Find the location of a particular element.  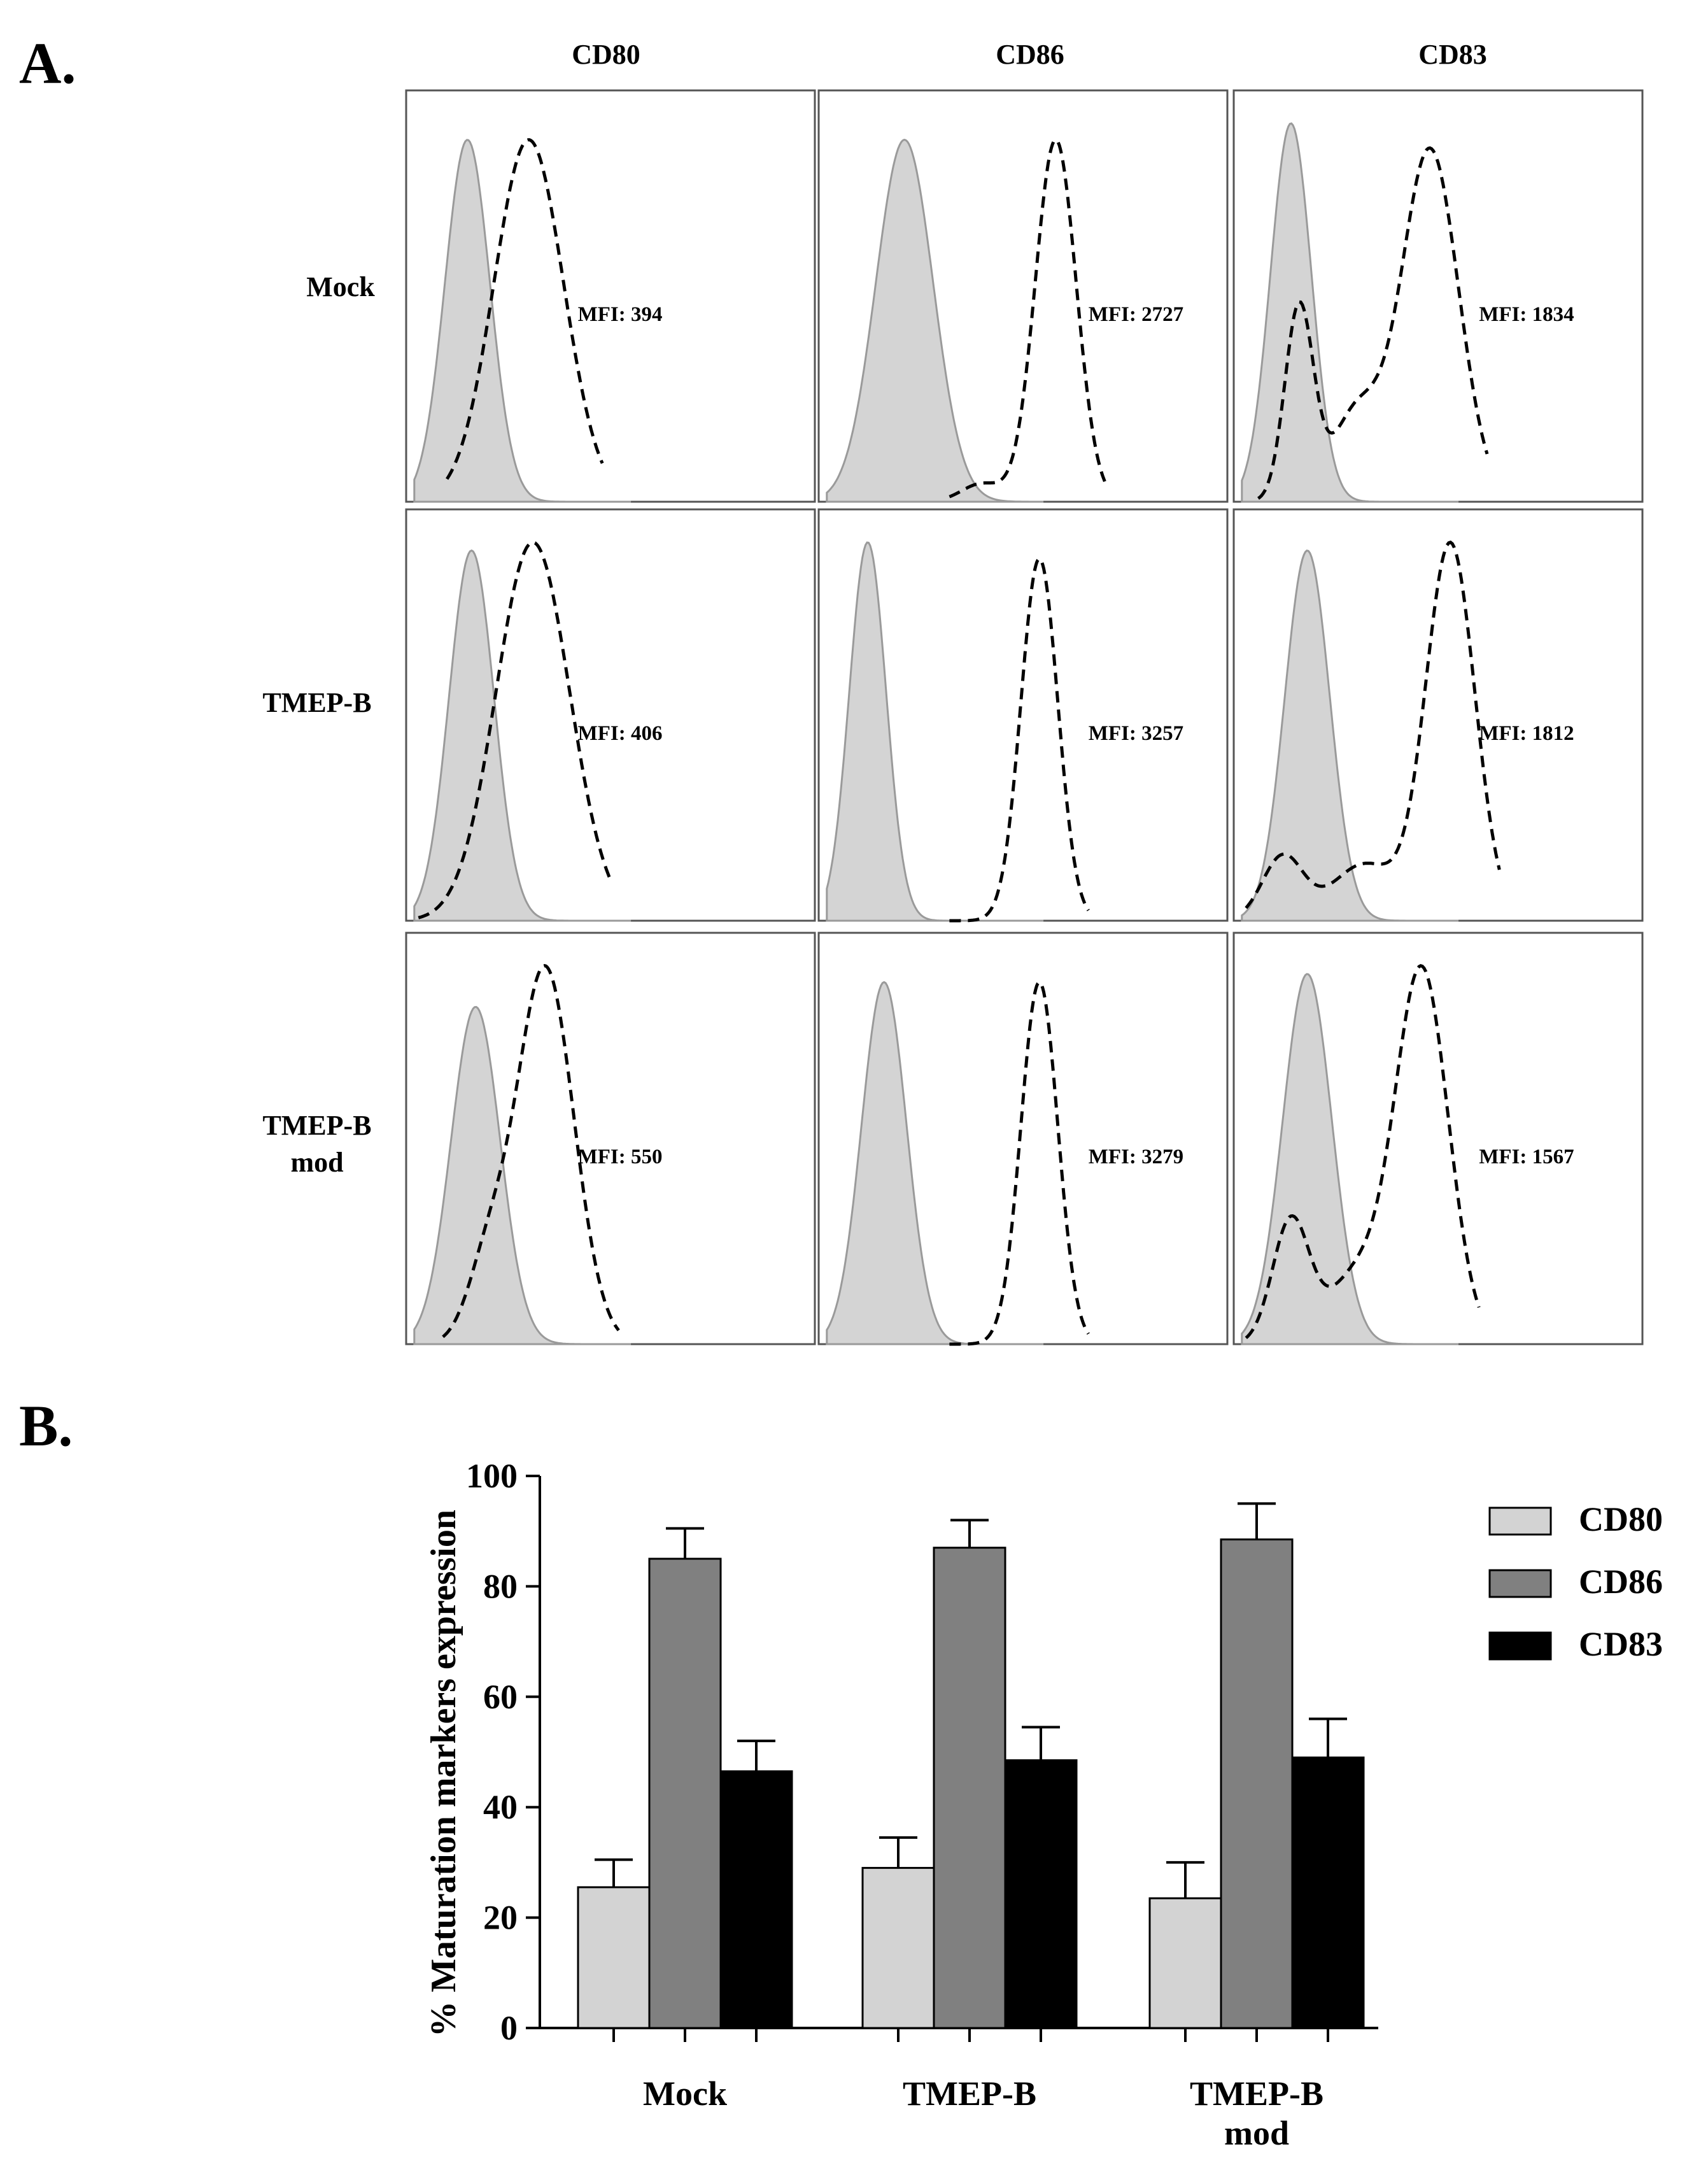

row-label-tmep-b-mod-line2: mod is located at coordinates (316, 1162).